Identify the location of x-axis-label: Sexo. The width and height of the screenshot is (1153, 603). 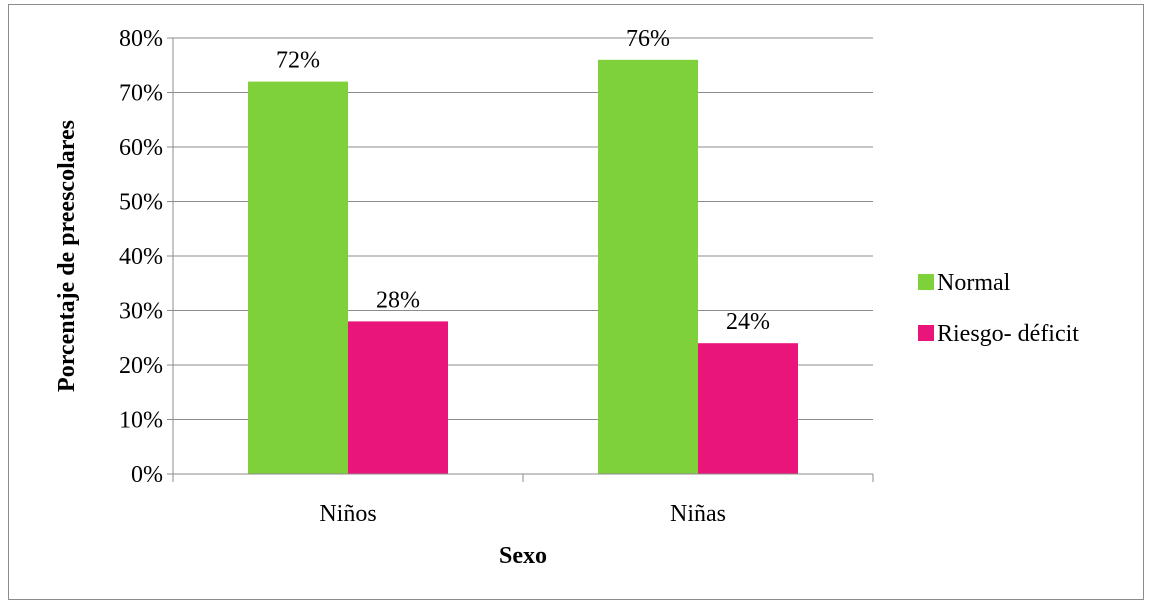
(523, 556).